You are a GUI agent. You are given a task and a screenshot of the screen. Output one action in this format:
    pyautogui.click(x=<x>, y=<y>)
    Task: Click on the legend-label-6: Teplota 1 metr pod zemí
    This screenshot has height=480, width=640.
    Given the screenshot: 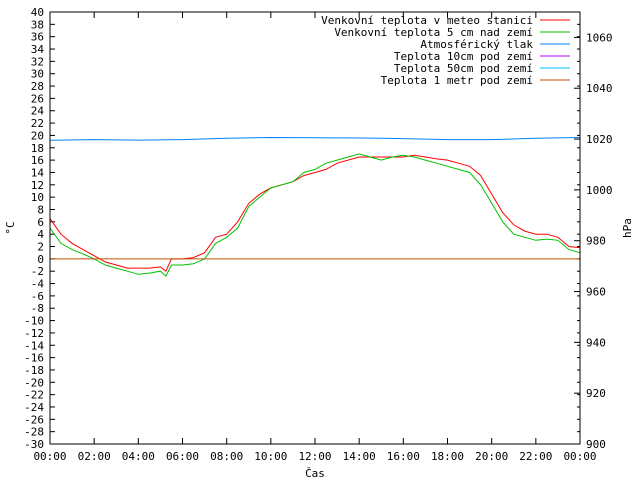 What is the action you would take?
    pyautogui.click(x=457, y=80)
    